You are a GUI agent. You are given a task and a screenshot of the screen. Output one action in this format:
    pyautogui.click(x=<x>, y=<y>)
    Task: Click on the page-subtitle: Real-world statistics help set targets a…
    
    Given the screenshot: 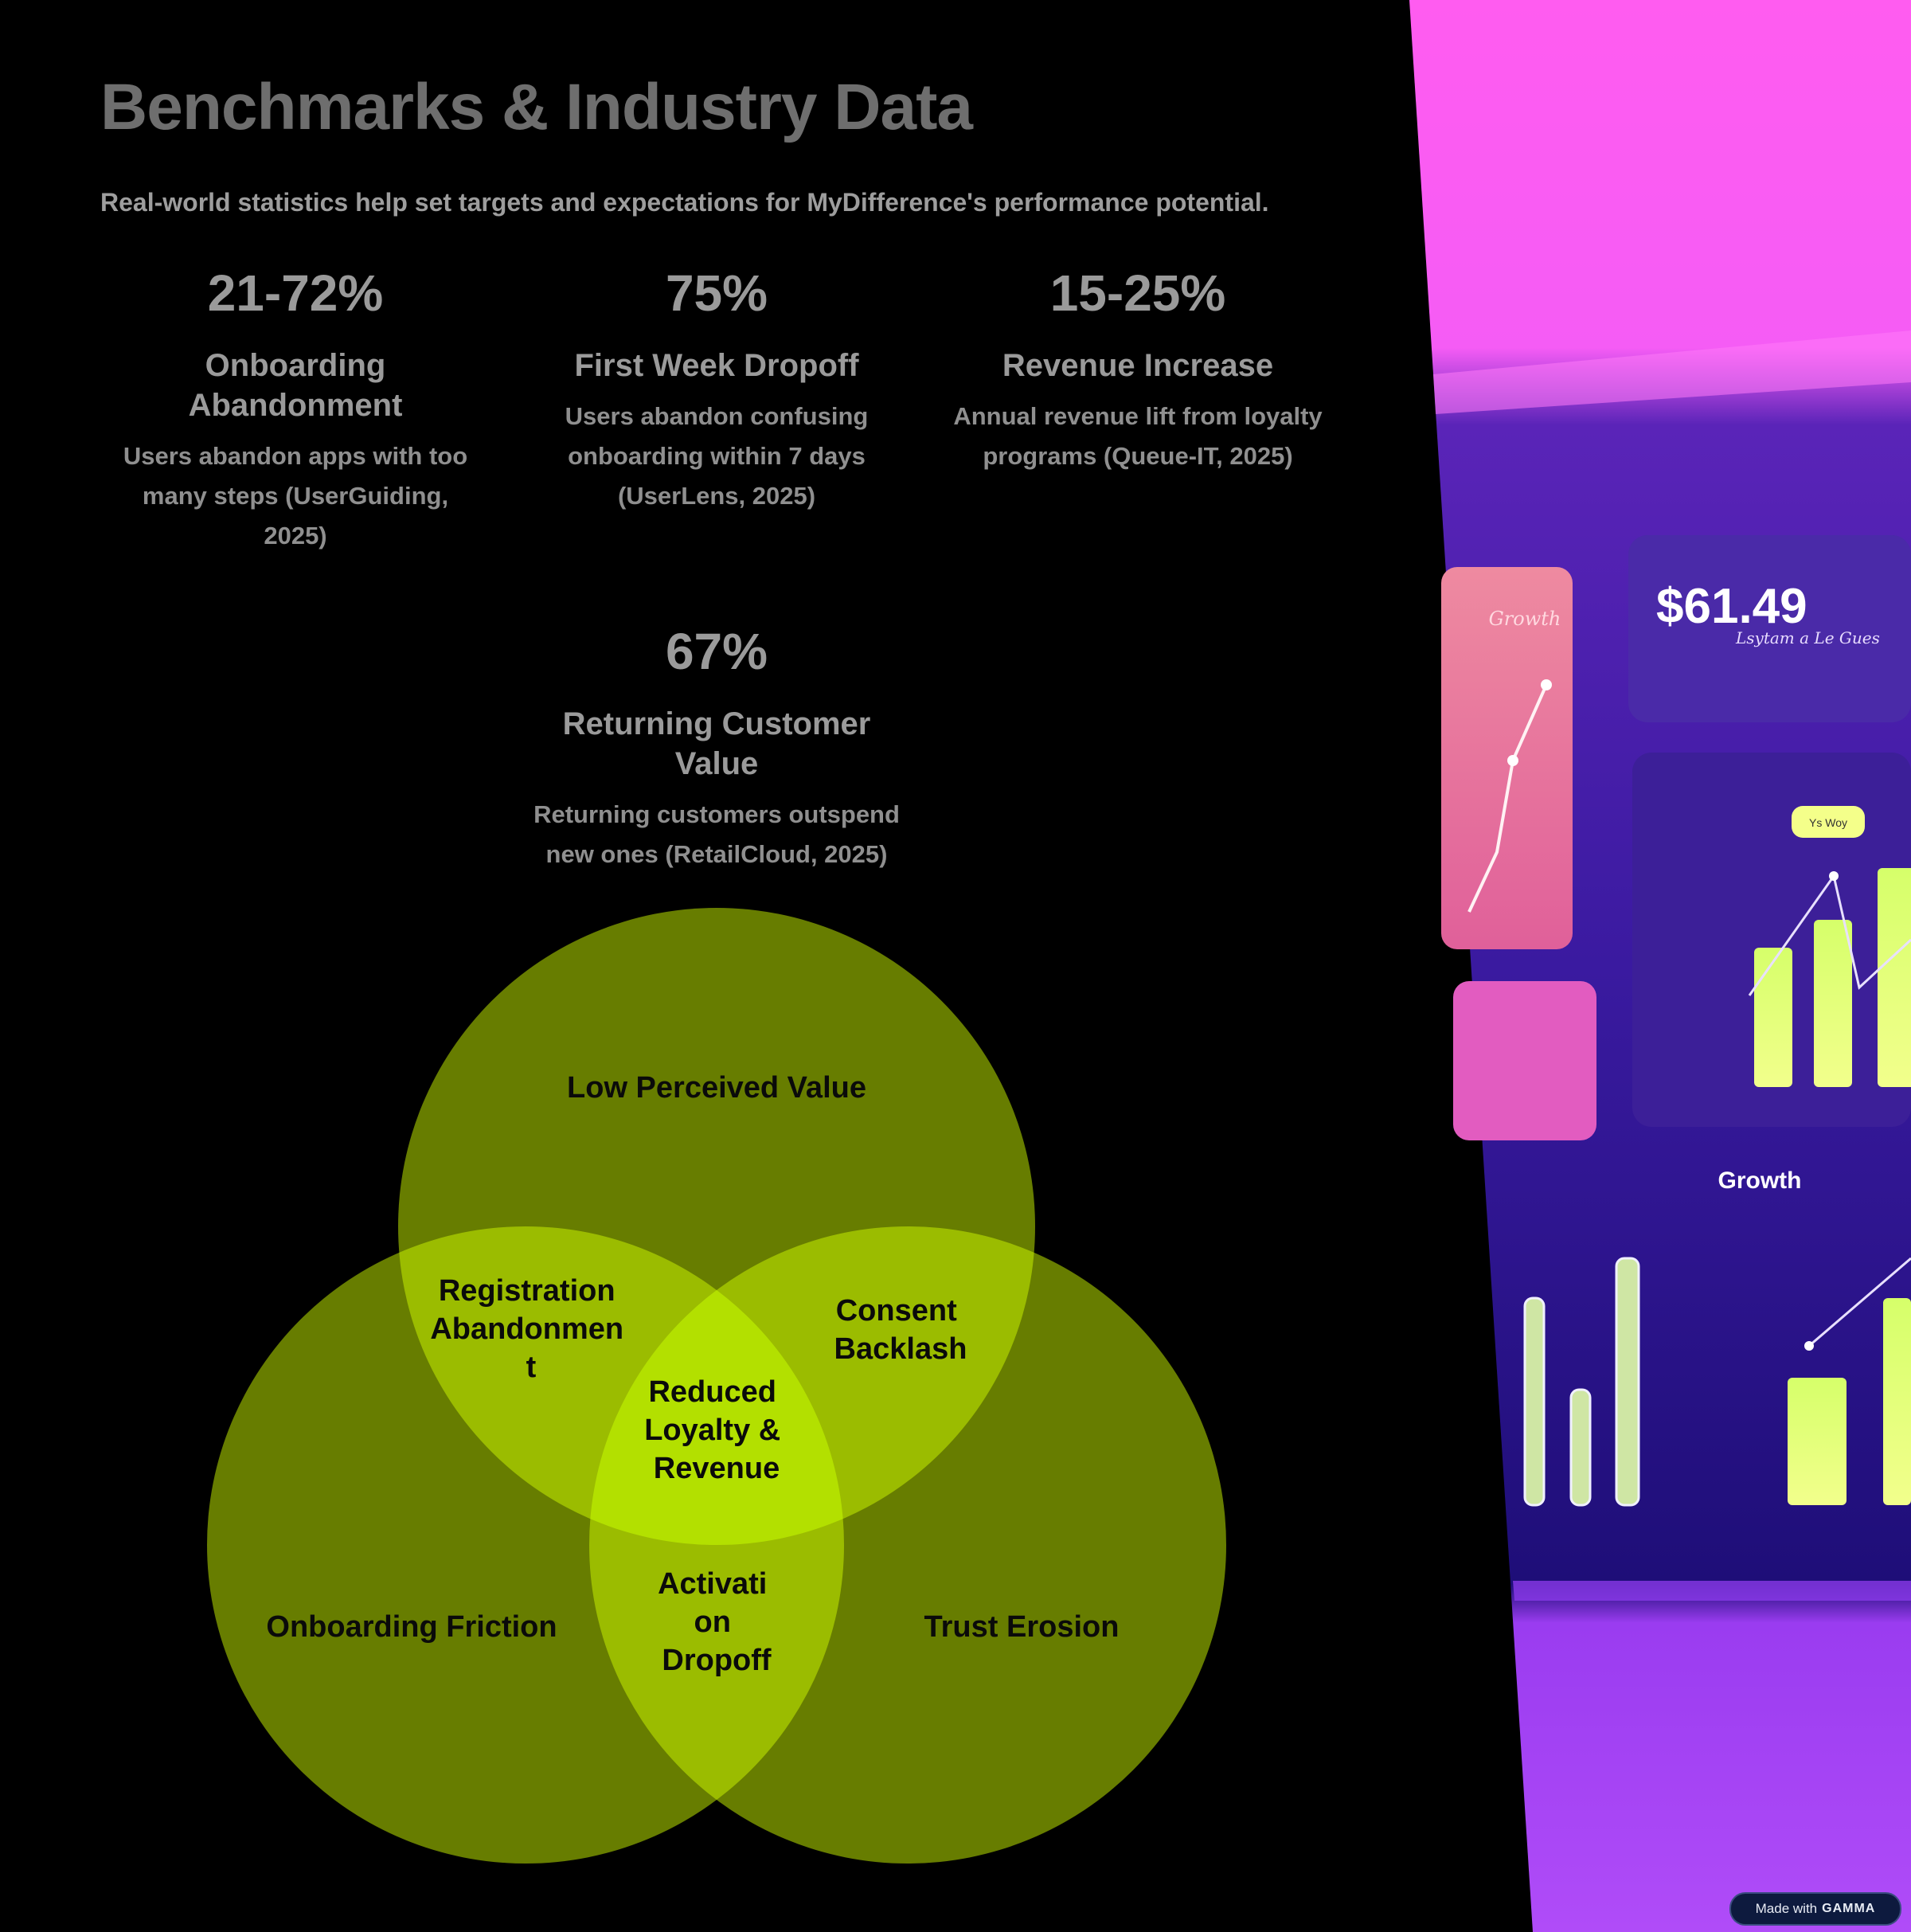 What is the action you would take?
    pyautogui.click(x=684, y=202)
    